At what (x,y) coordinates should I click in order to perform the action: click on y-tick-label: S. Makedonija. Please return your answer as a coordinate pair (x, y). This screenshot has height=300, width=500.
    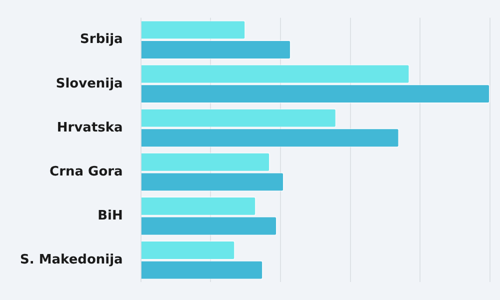
    Looking at the image, I should click on (71, 260).